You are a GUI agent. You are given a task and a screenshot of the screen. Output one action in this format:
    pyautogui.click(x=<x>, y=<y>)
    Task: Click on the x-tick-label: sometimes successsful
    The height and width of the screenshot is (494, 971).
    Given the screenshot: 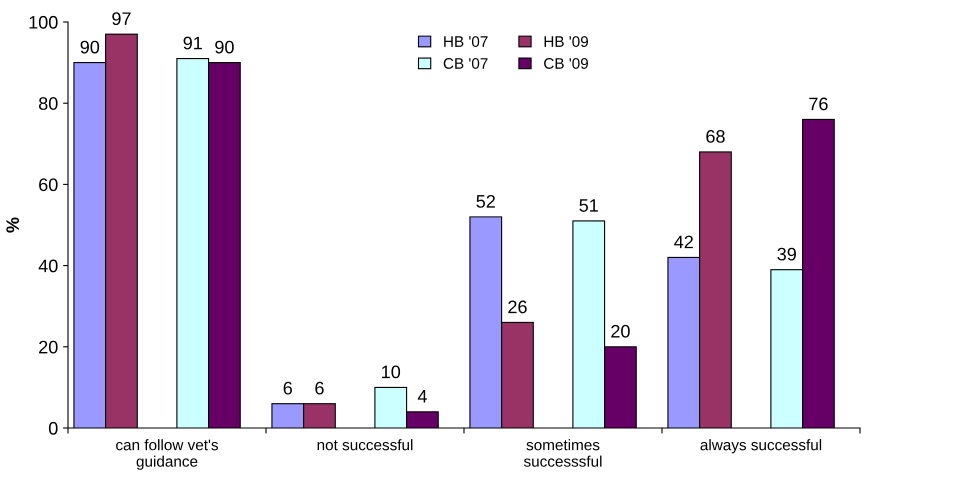 What is the action you would take?
    pyautogui.click(x=563, y=453)
    